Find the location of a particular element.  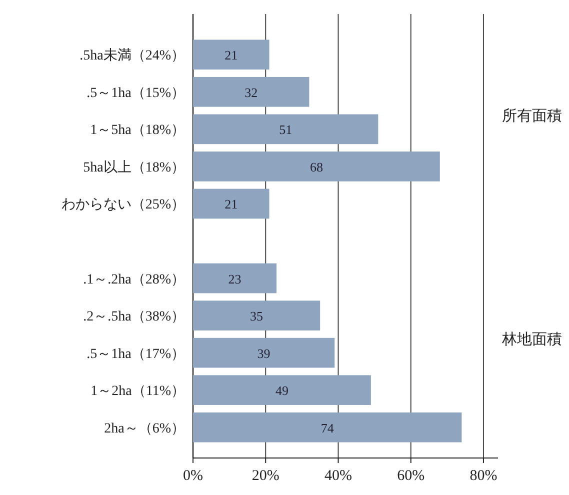

data-label: 35 is located at coordinates (257, 316).